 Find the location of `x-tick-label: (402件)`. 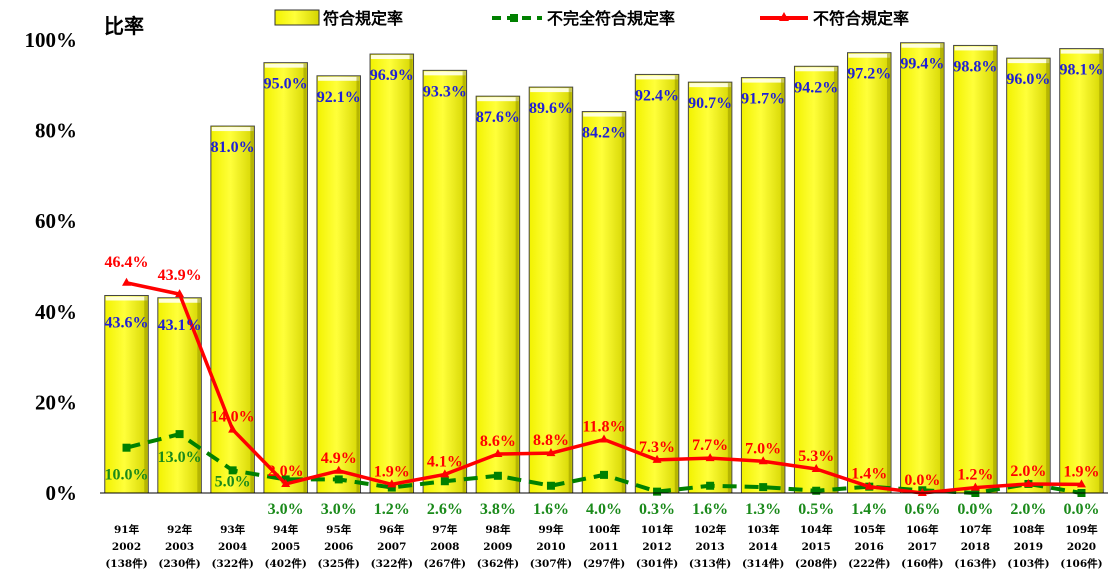

x-tick-label: (402件) is located at coordinates (286, 563).